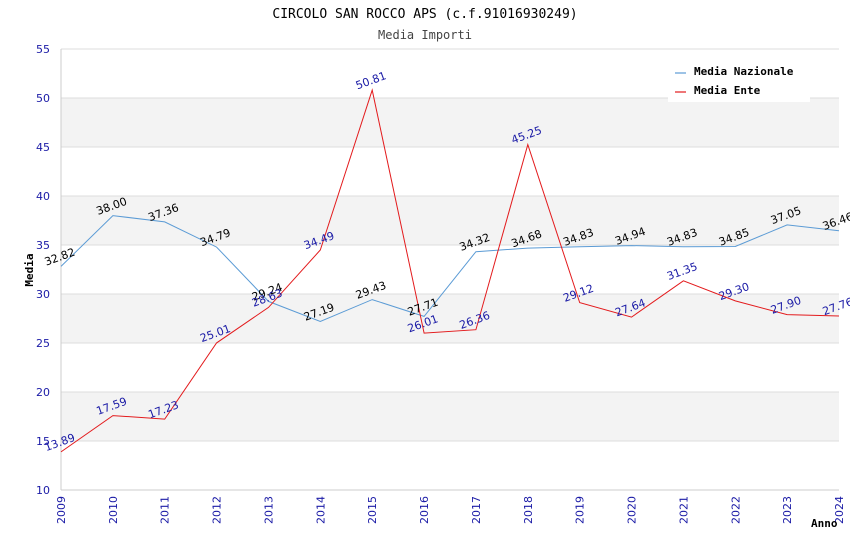  I want to click on chart-title: CIRCOLO SAN ROCCO APS (c.f.91016930249), so click(424, 14).